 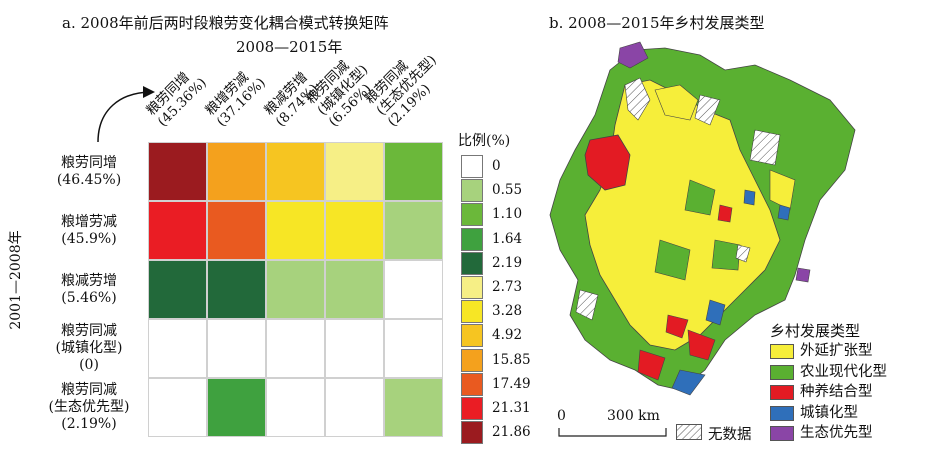 I want to click on row-label-sub: (城镇化型), so click(x=89, y=348).